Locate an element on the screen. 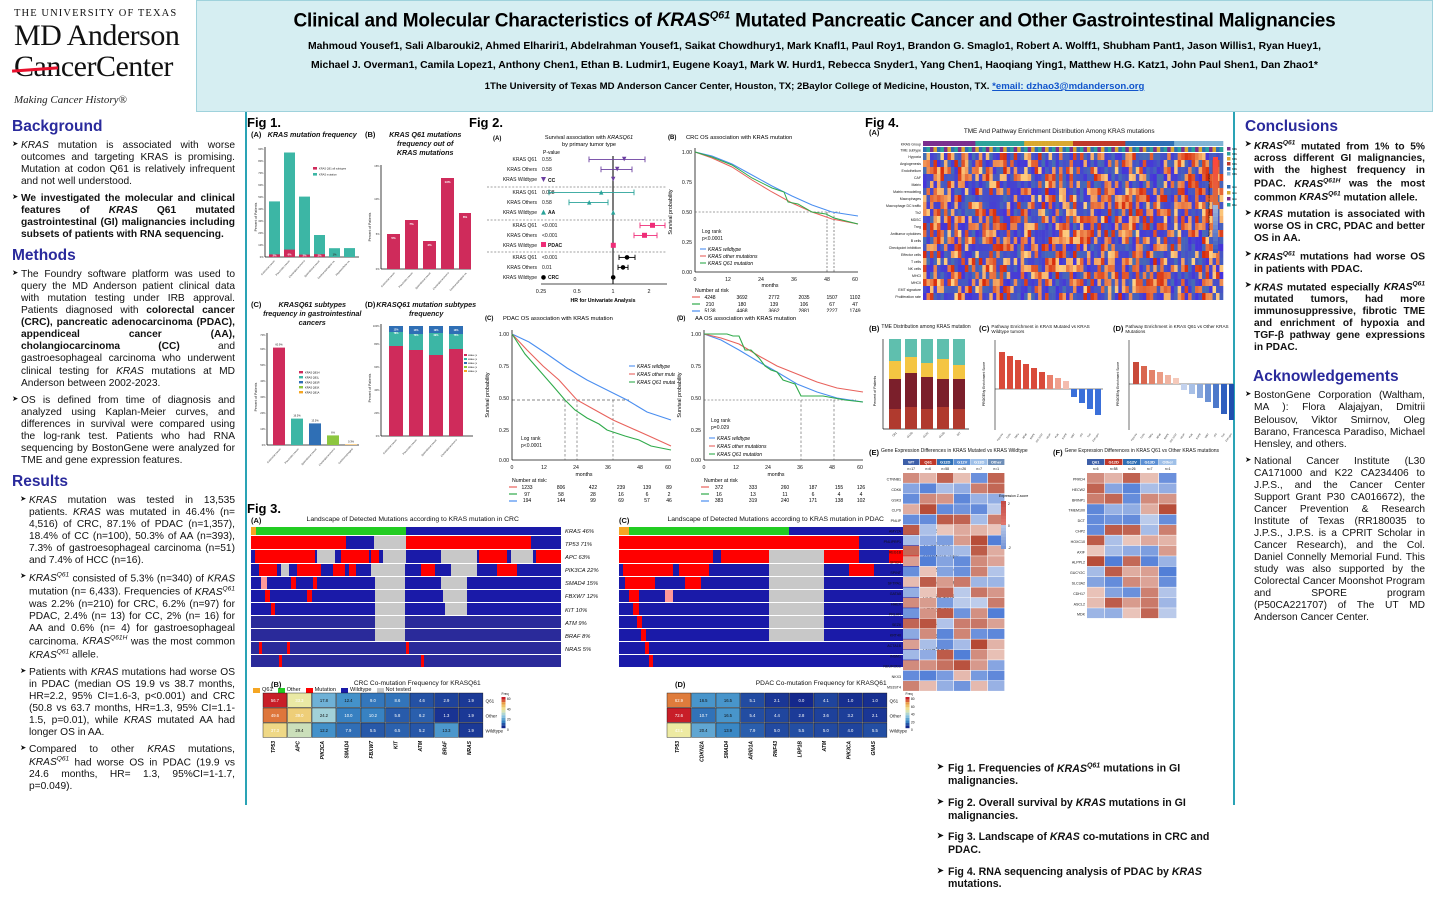  svg-text: 0.5 is located at coordinates (577, 292).